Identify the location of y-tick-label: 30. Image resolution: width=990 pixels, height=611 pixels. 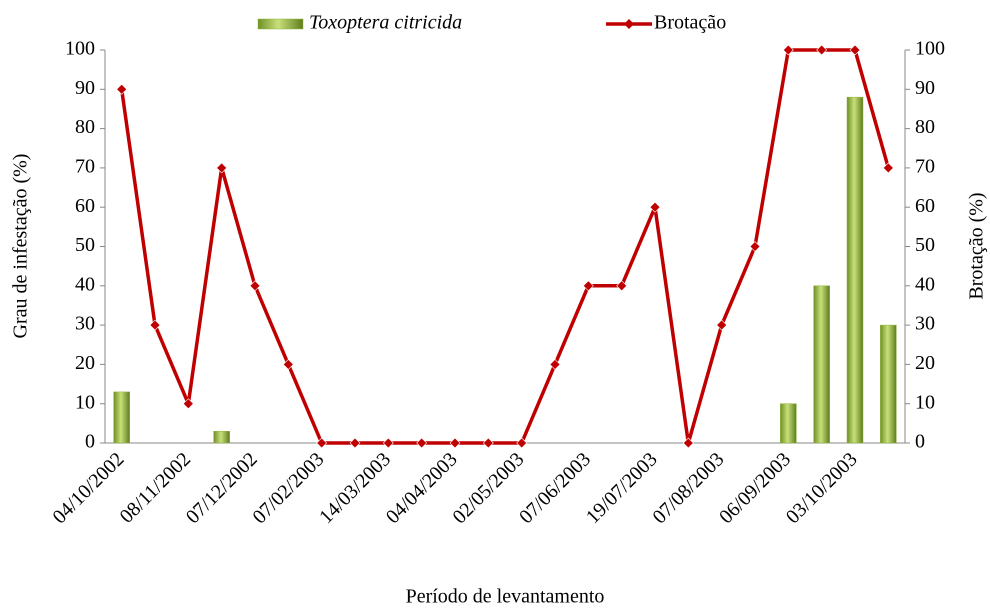
(85, 324).